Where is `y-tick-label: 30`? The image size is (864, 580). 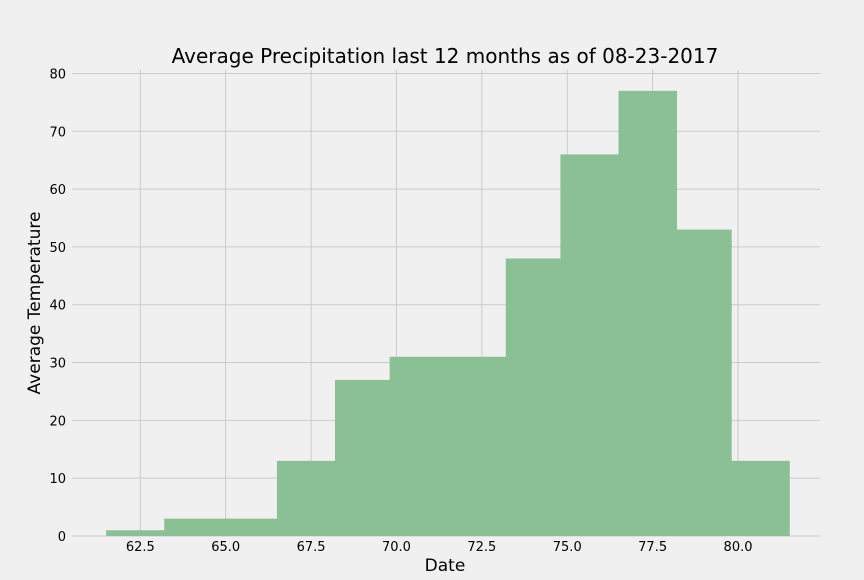
y-tick-label: 30 is located at coordinates (57, 364).